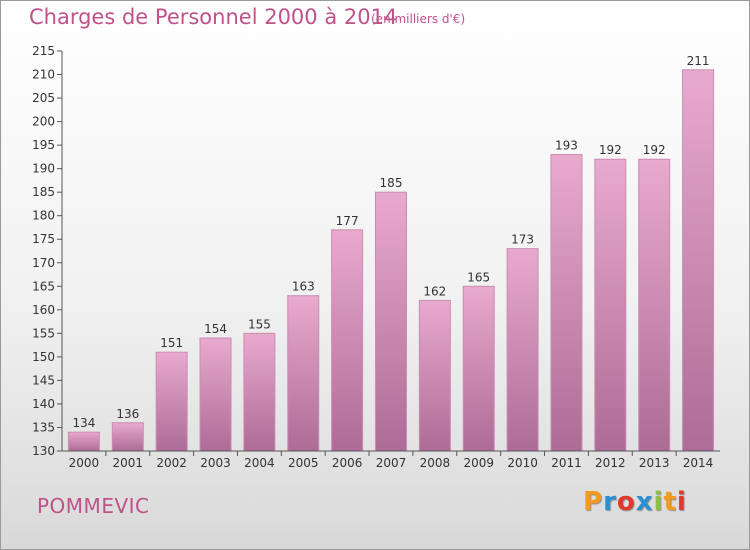  What do you see at coordinates (43, 169) in the screenshot?
I see `y-tick-label: 190` at bounding box center [43, 169].